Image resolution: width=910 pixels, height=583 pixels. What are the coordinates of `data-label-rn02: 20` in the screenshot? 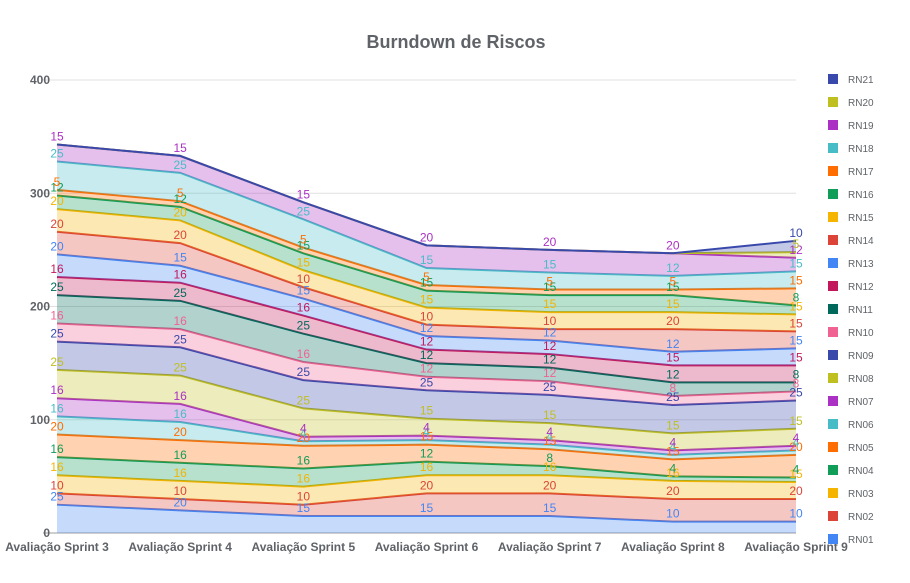 It's located at (796, 491).